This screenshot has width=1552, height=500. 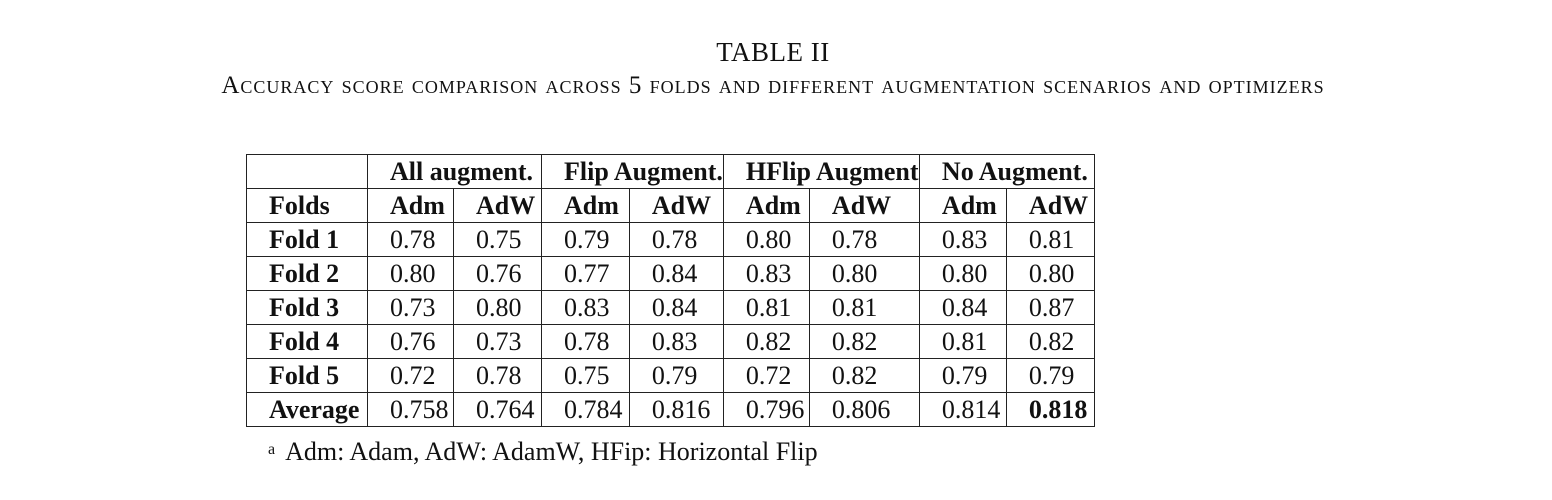 I want to click on footnote-marker: a, so click(x=272, y=449).